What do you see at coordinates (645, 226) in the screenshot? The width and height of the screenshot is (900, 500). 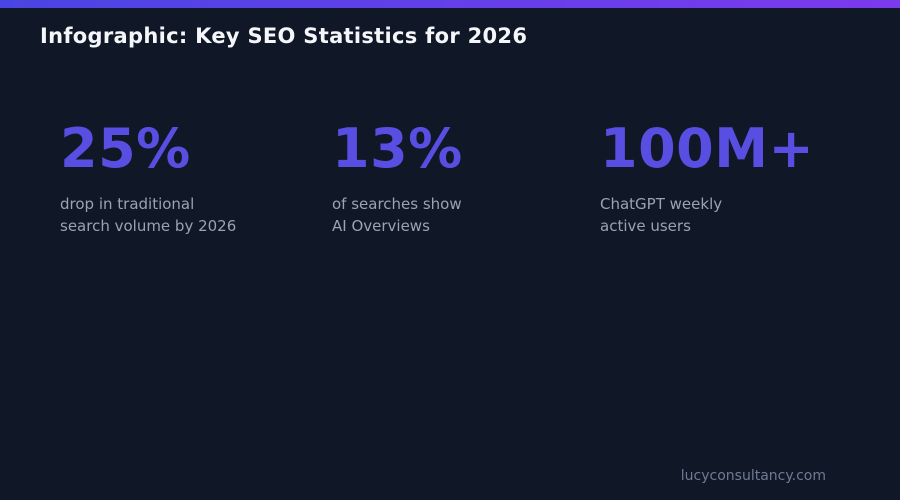 I see `stat-label-line2: active users` at bounding box center [645, 226].